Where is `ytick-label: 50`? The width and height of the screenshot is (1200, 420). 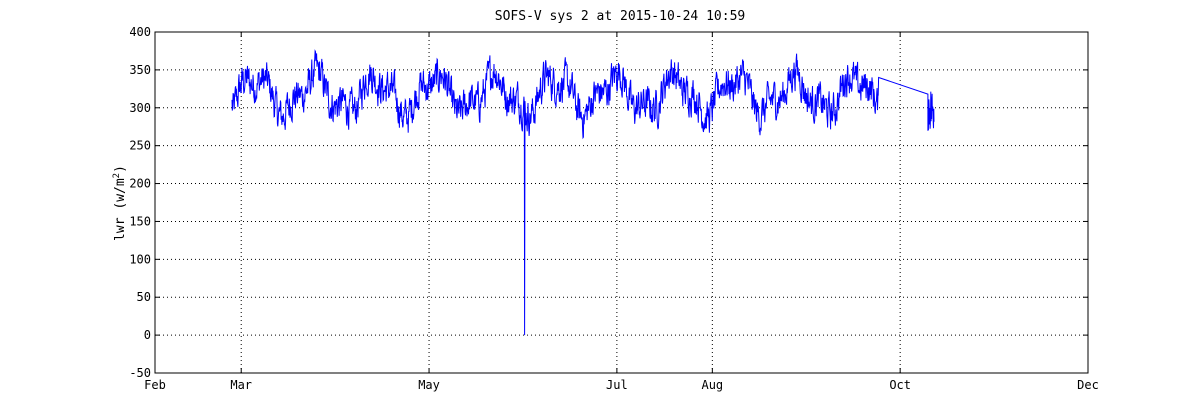
ytick-label: 50 is located at coordinates (144, 297).